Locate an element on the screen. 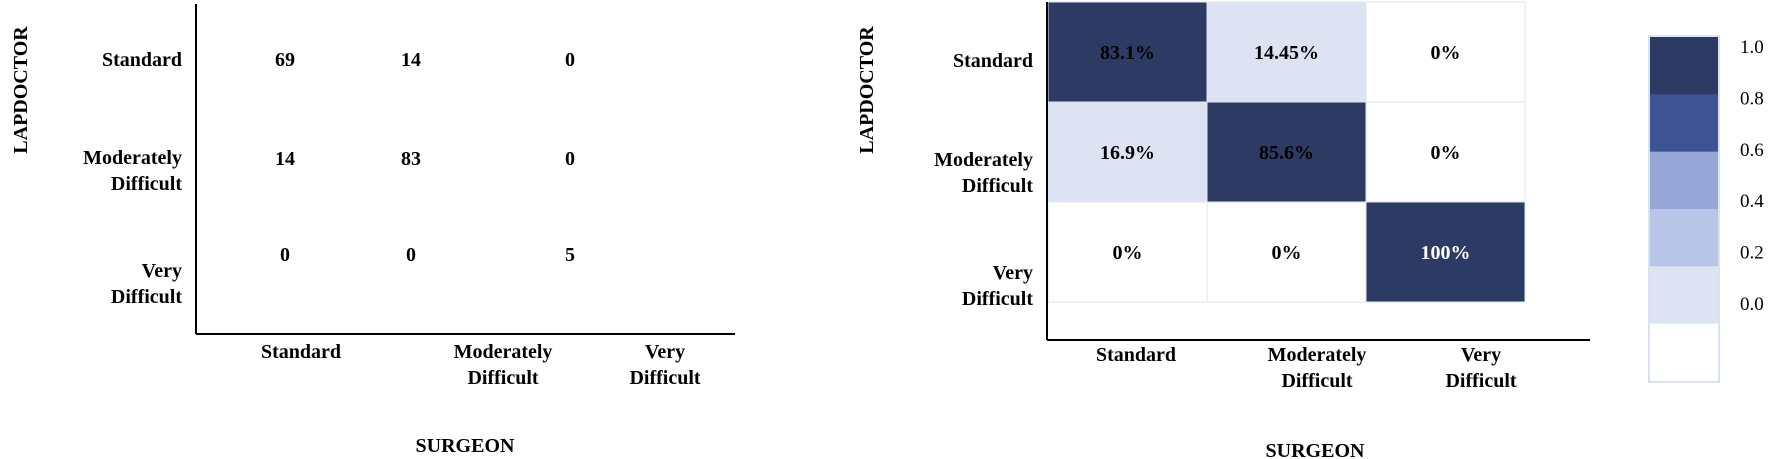 The height and width of the screenshot is (459, 1772). count-table-cells: 69 14 0 14 83 0 0 0 5 is located at coordinates (425, 157).